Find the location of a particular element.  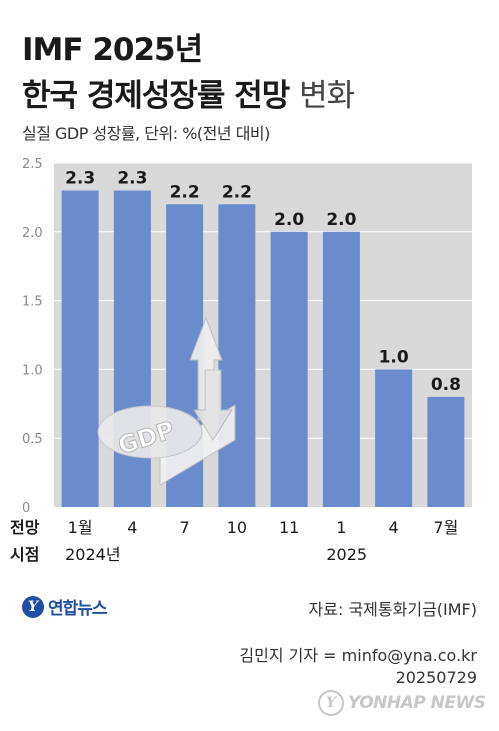

page-title-line2: 한국 경제성장률 전망 변화 is located at coordinates (188, 92).